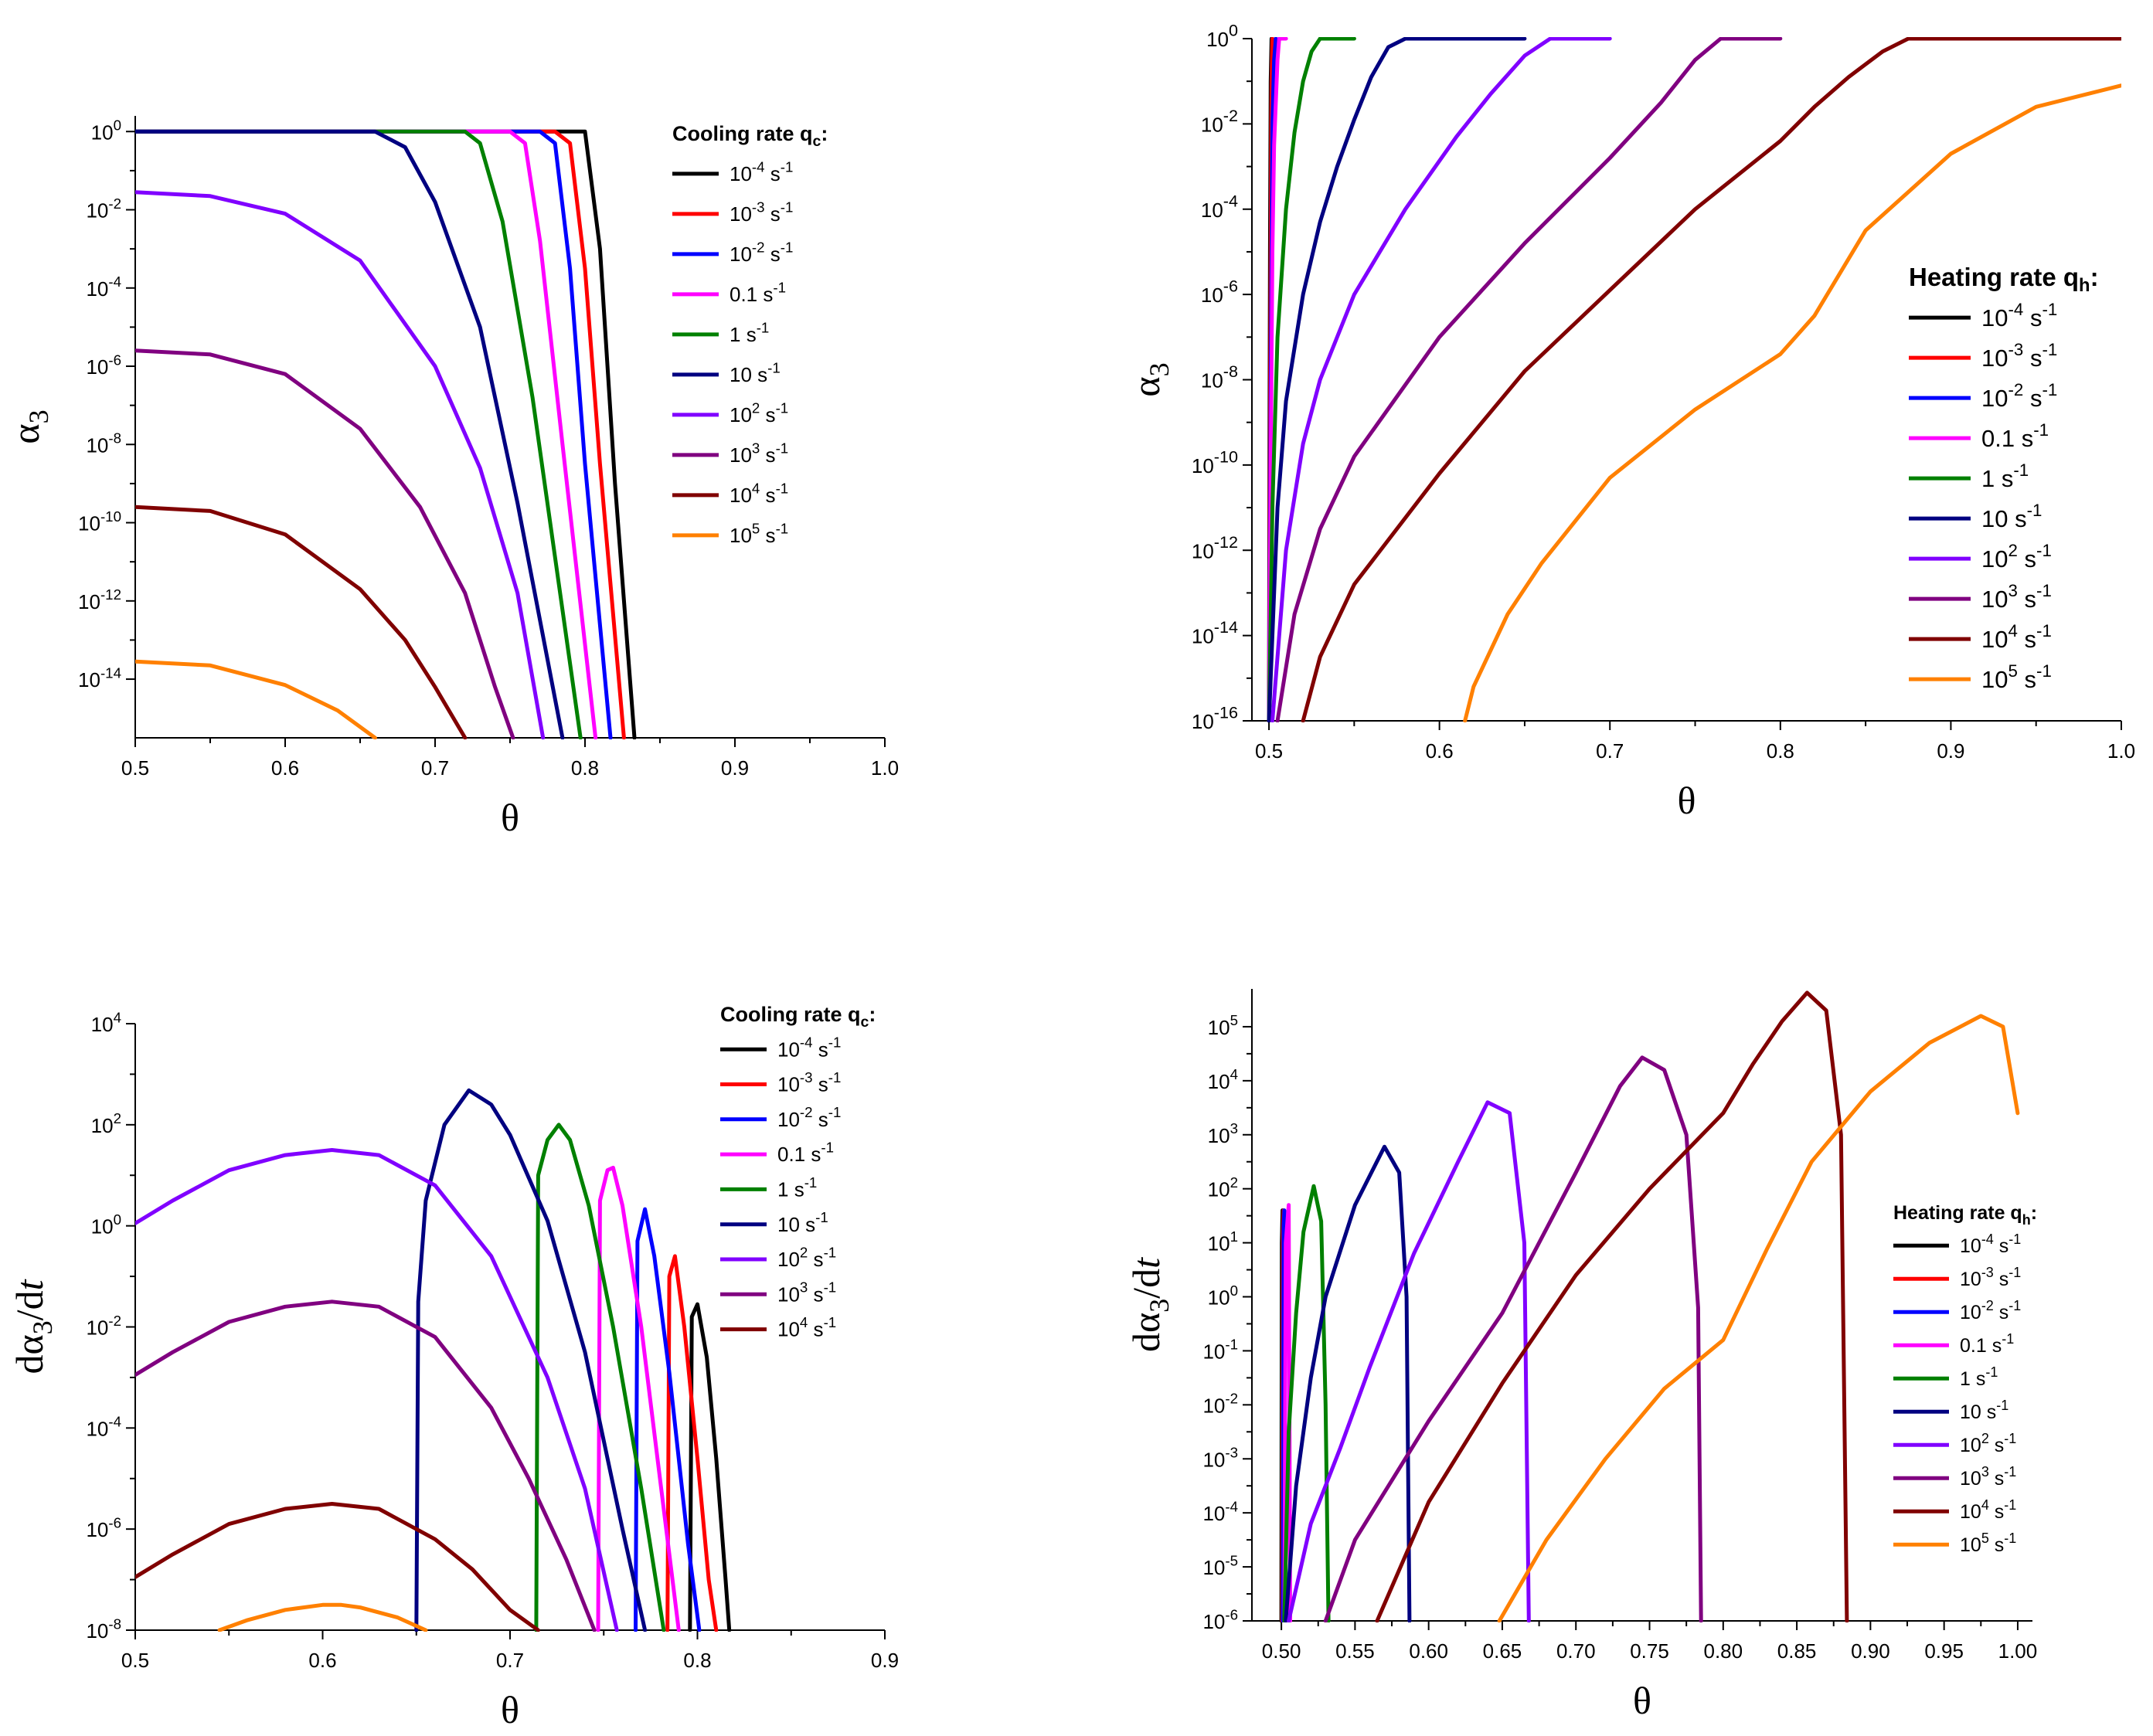 This screenshot has width=2153, height=1736. Describe the element at coordinates (1502, 1651) in the screenshot. I see `x-tick-label: 0.65` at that location.